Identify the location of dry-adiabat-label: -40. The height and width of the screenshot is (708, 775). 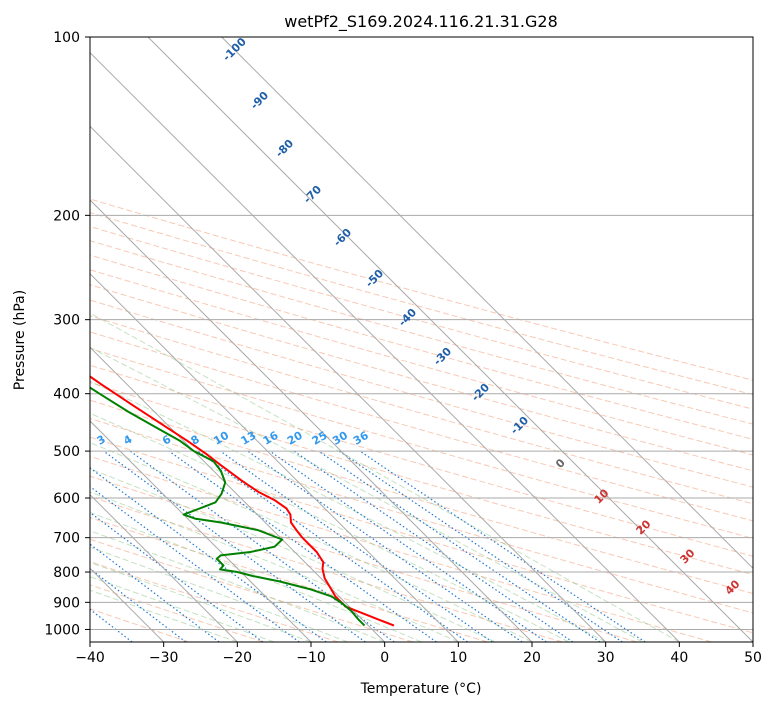
(407, 317).